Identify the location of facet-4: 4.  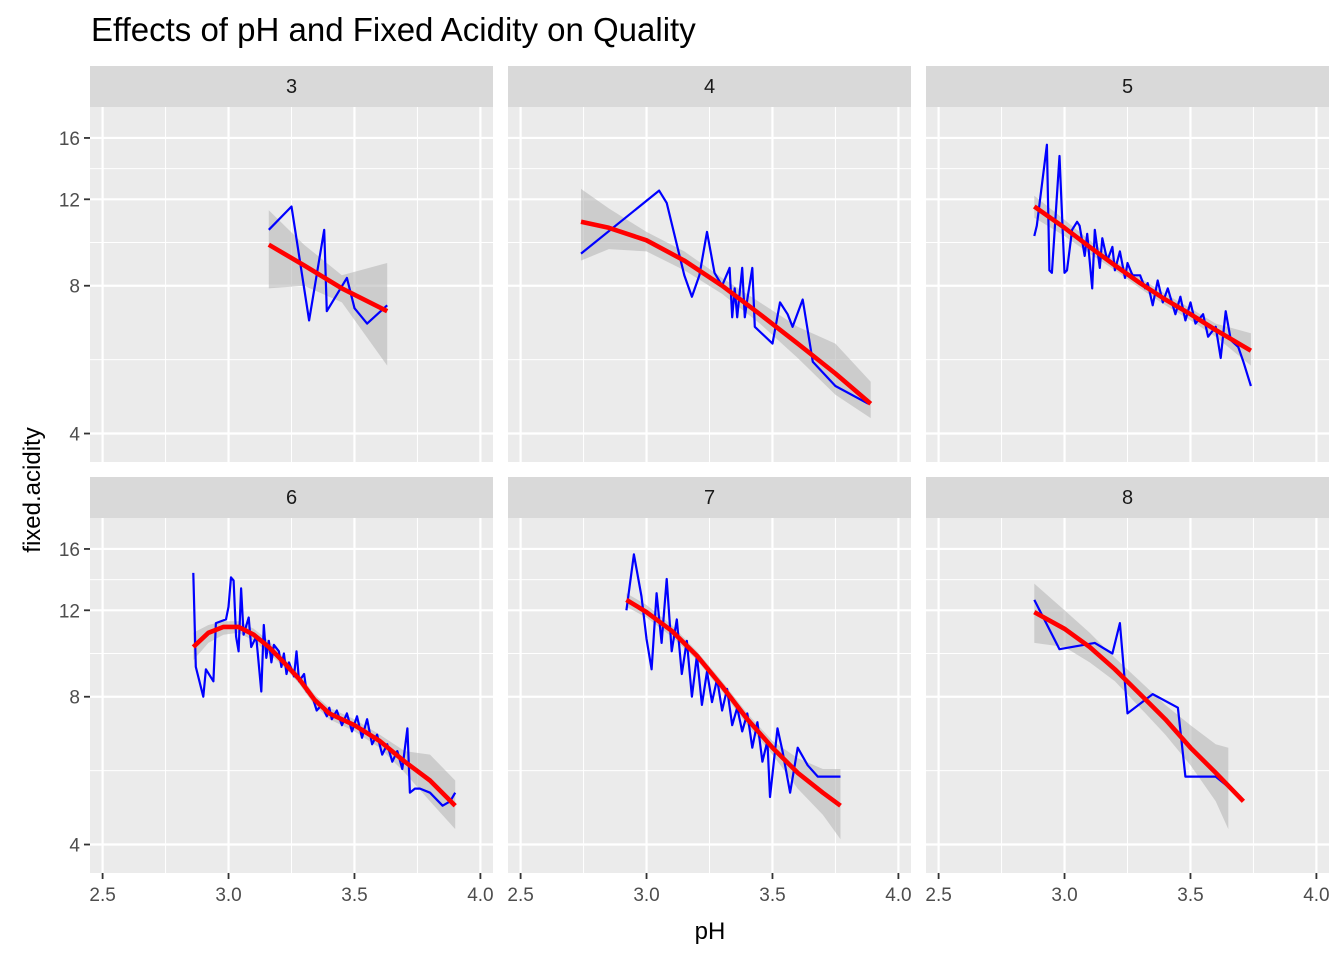
(709, 264).